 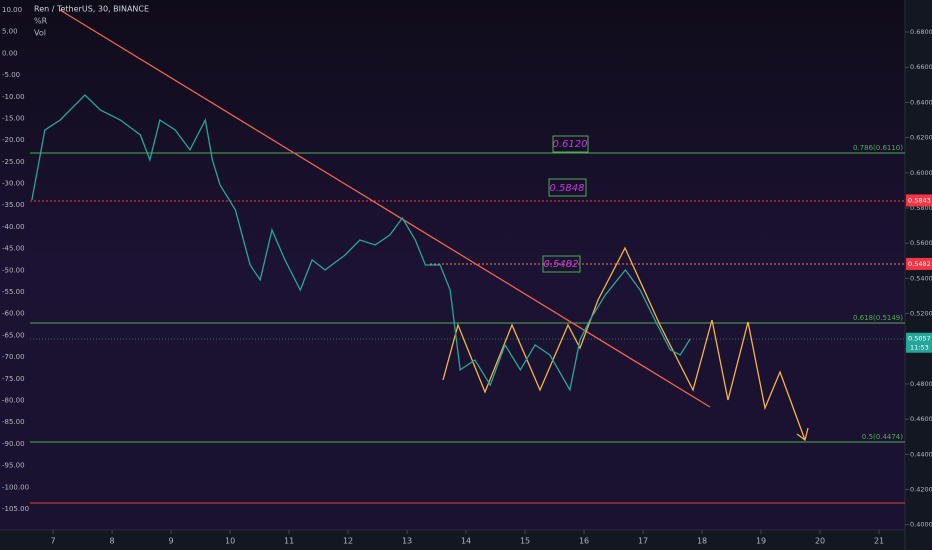 What do you see at coordinates (921, 138) in the screenshot?
I see `y2-tick-label: 0.6200` at bounding box center [921, 138].